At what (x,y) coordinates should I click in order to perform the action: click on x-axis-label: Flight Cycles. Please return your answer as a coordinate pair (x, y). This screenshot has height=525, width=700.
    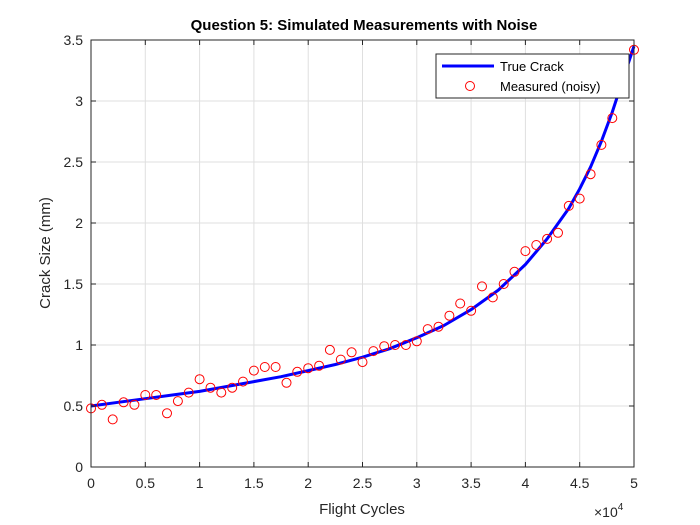
    Looking at the image, I should click on (362, 509).